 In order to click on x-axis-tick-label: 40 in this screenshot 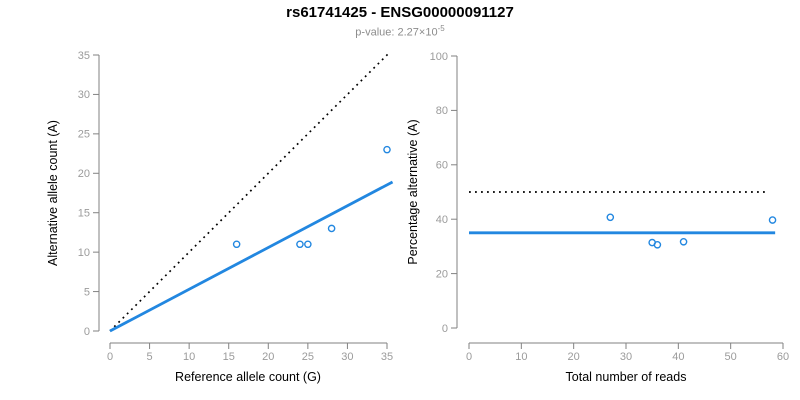, I will do `click(678, 357)`.